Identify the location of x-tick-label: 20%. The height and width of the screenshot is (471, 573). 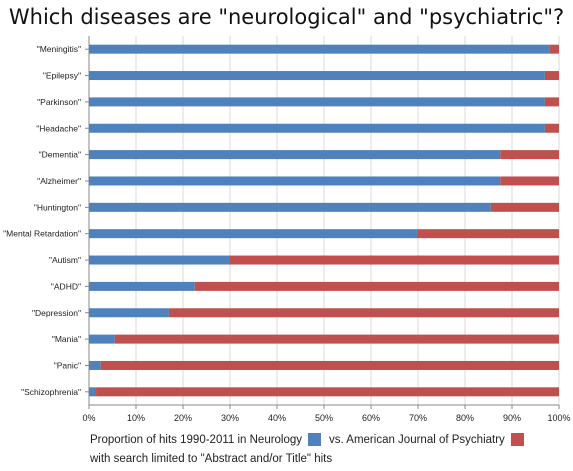
(183, 418).